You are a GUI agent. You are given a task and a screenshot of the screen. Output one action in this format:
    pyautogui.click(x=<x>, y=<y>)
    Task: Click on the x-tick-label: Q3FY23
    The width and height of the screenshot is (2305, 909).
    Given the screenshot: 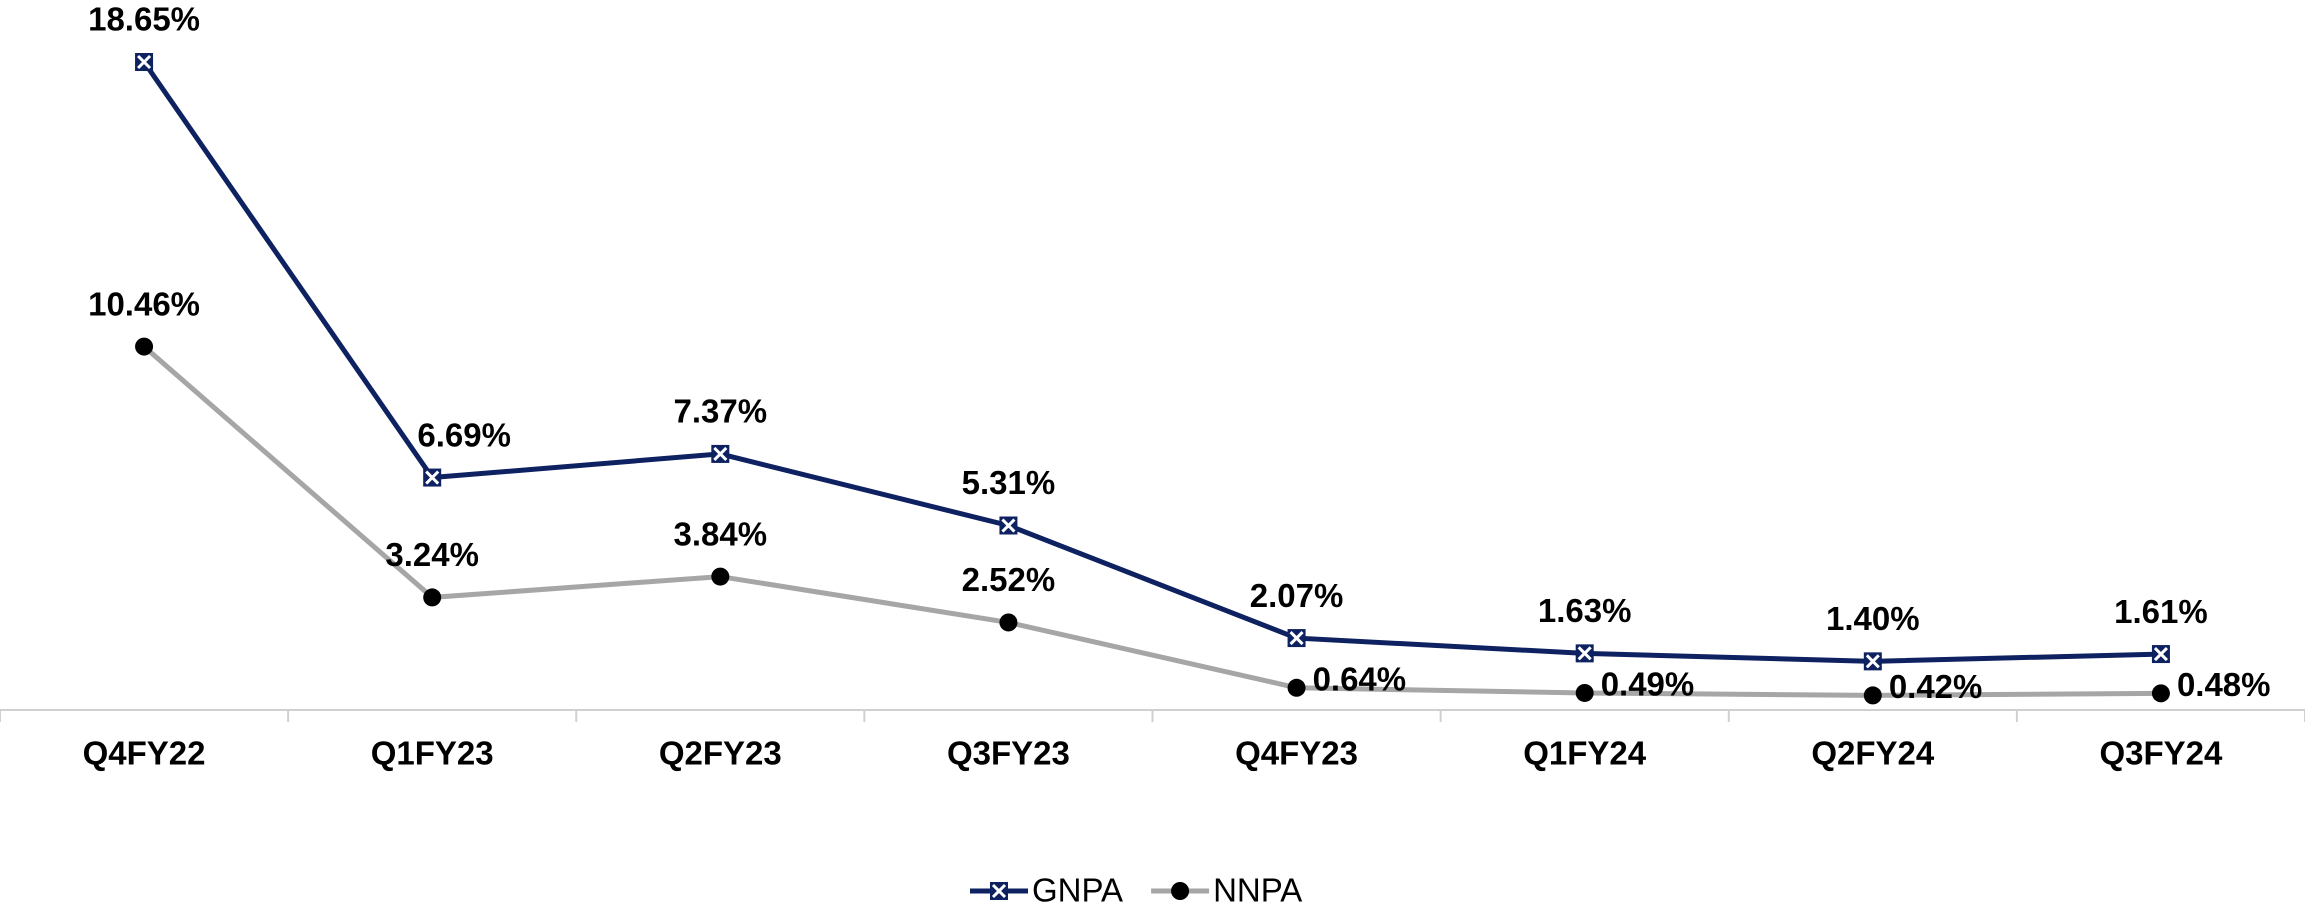 What is the action you would take?
    pyautogui.click(x=1008, y=753)
    